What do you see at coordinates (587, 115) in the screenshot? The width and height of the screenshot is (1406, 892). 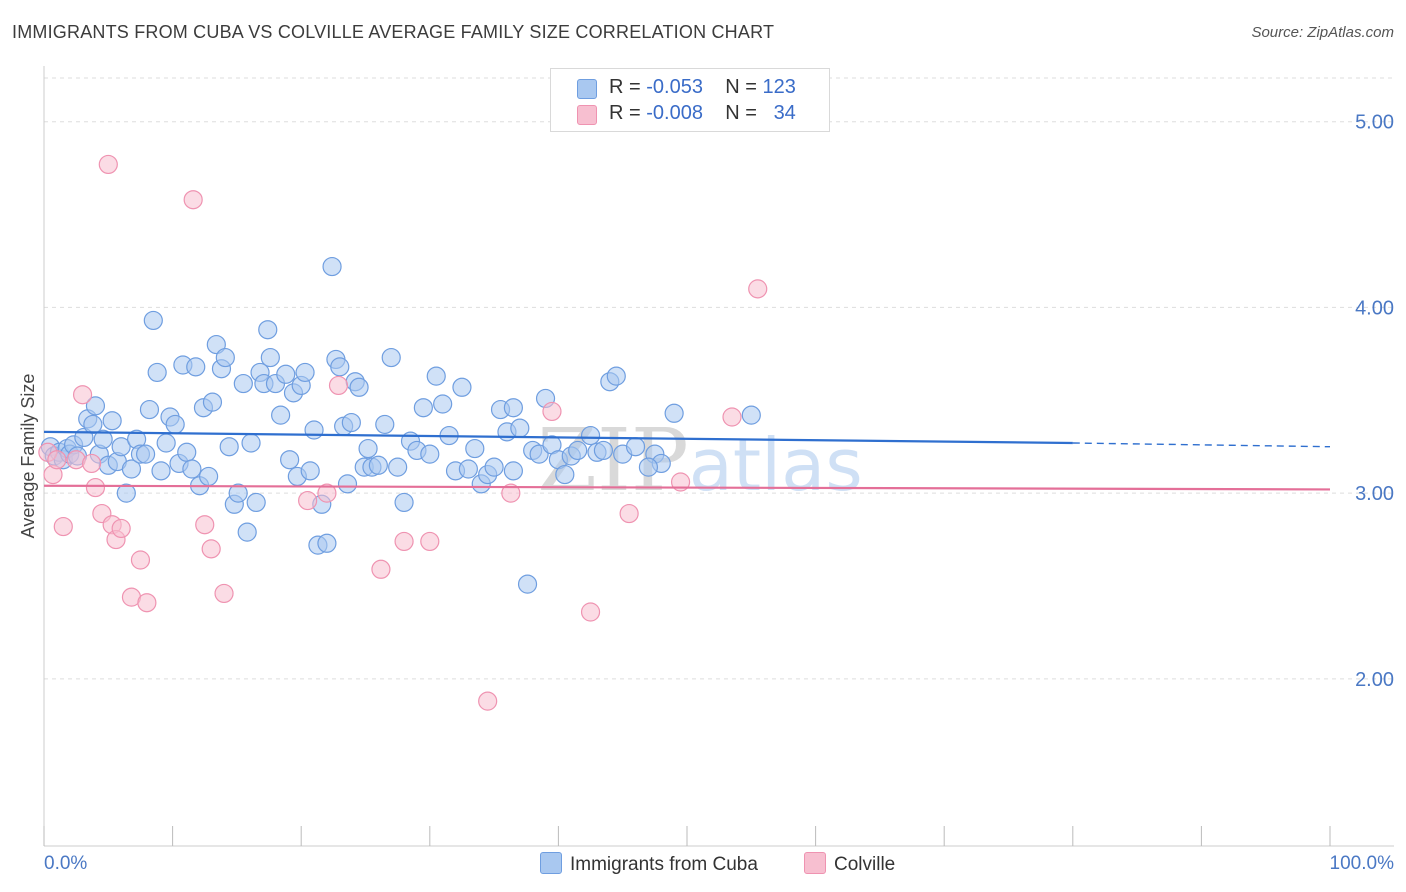 I see `legend-swatch-series2` at bounding box center [587, 115].